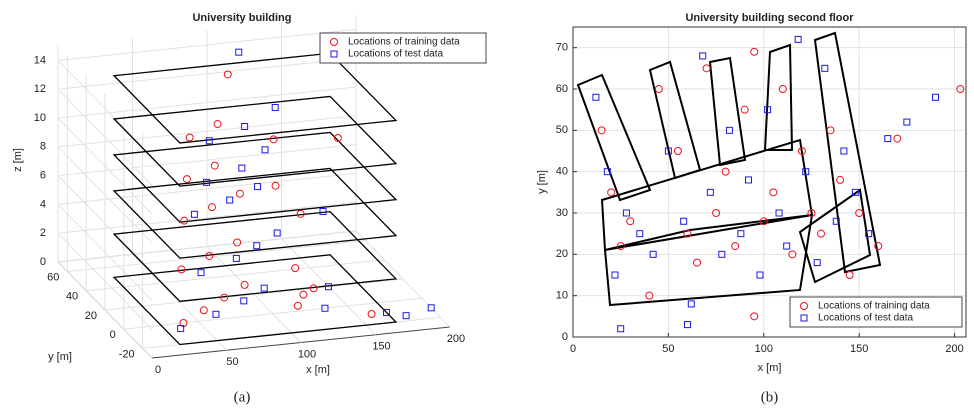  I want to click on z-tick-label: 0, so click(43, 262).